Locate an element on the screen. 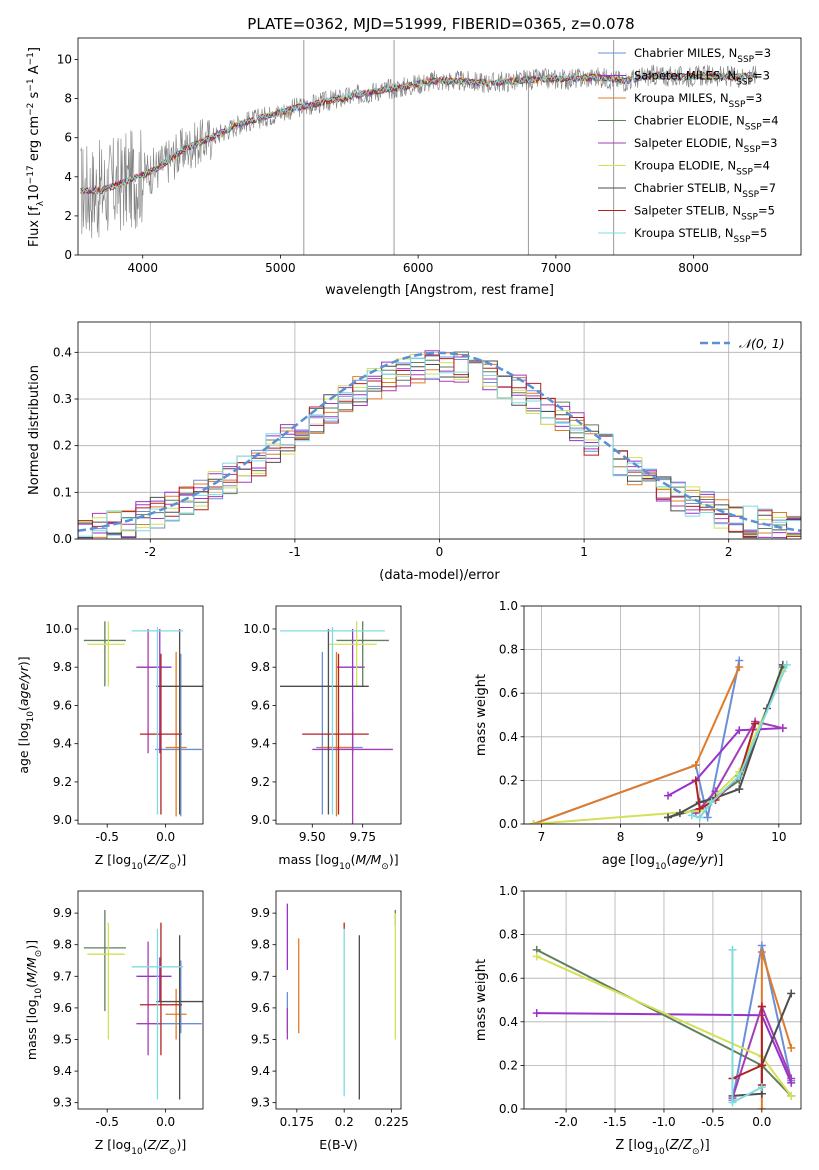  legend-label: Chabrier MILES, NSSP=3 is located at coordinates (702, 55).